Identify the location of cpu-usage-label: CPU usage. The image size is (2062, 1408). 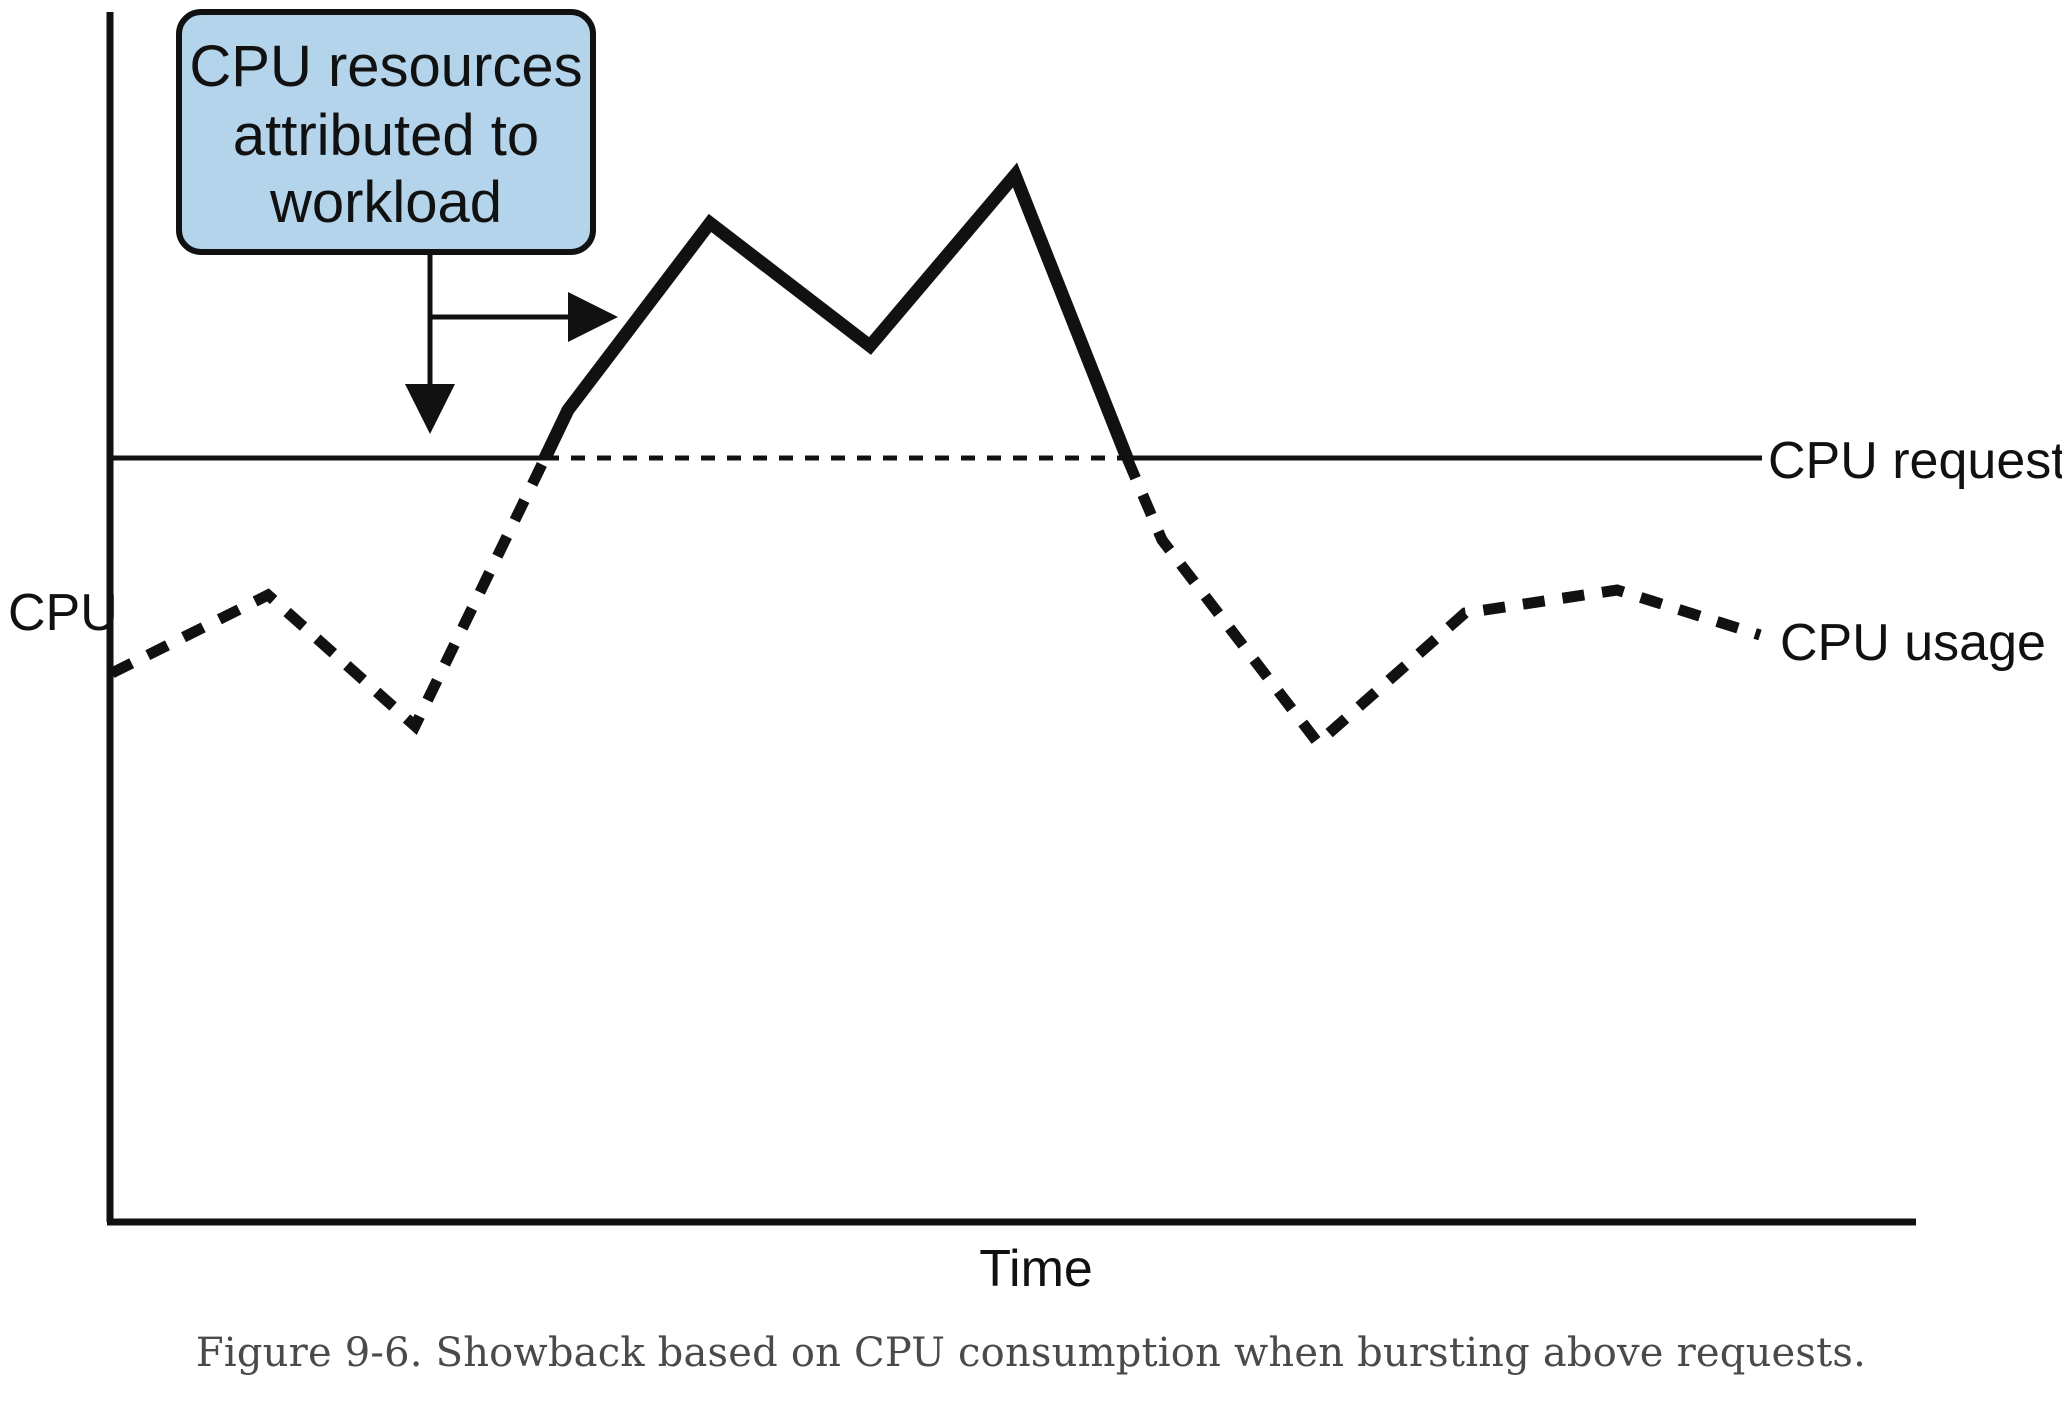
(1913, 643).